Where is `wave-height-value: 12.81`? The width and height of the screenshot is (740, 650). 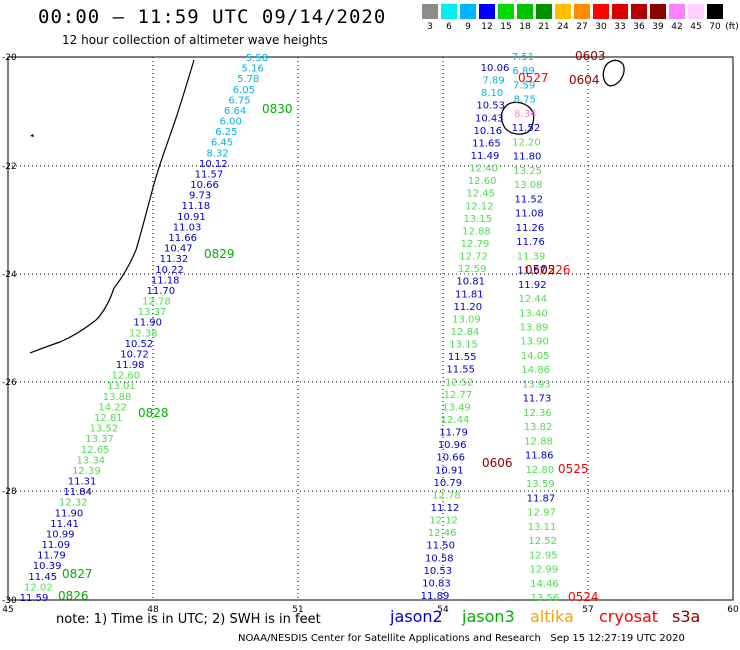 wave-height-value: 12.81 is located at coordinates (108, 418).